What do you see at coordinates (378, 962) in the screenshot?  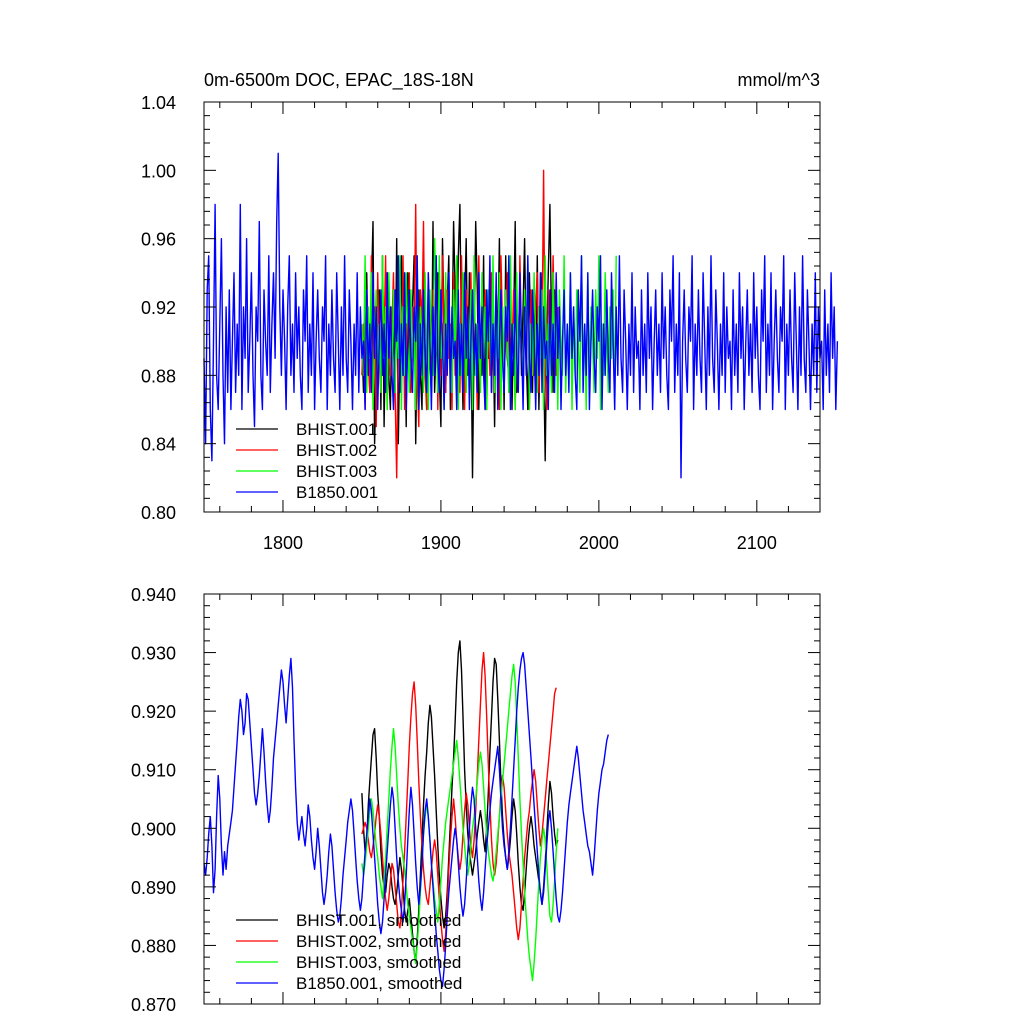 I see `legend-label: BHIST.003, smoothed` at bounding box center [378, 962].